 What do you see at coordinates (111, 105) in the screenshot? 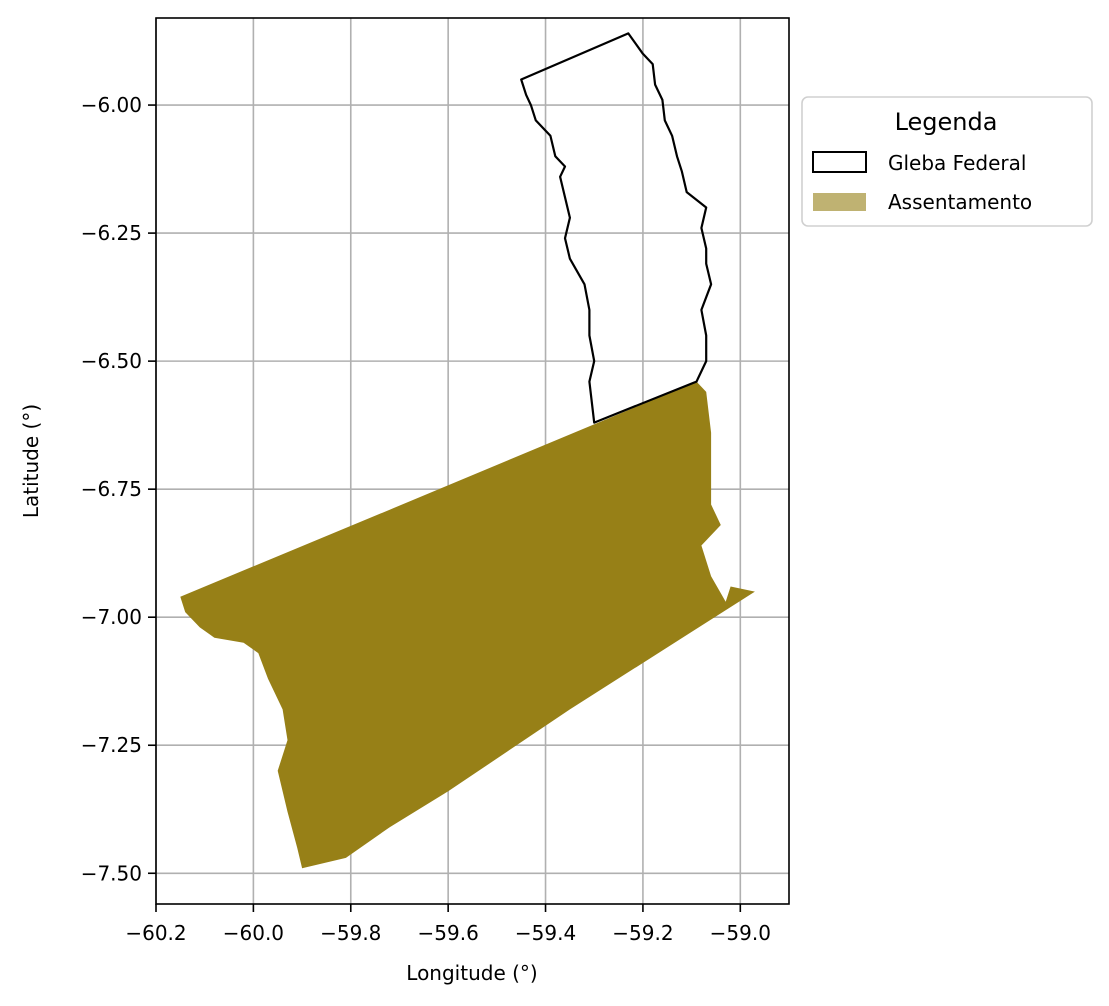
I see `y-tick-label-0: −6.00` at bounding box center [111, 105].